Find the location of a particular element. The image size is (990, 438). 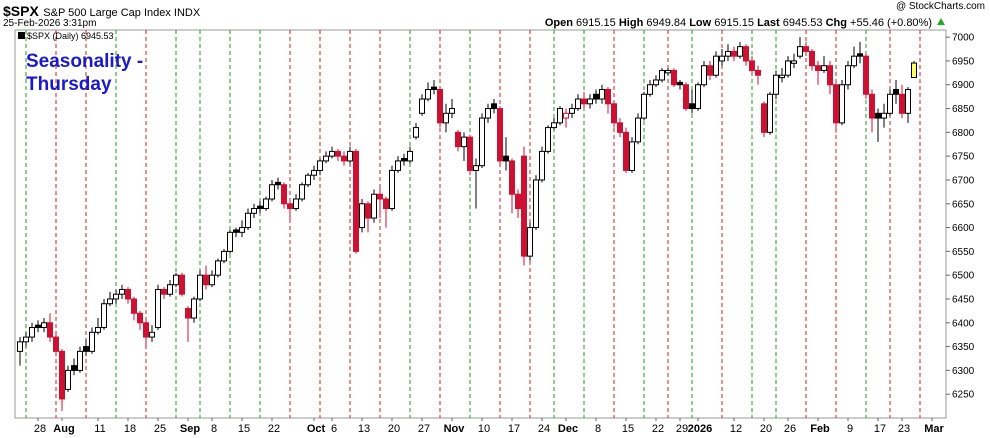

x-tick-label: 13 is located at coordinates (364, 429).